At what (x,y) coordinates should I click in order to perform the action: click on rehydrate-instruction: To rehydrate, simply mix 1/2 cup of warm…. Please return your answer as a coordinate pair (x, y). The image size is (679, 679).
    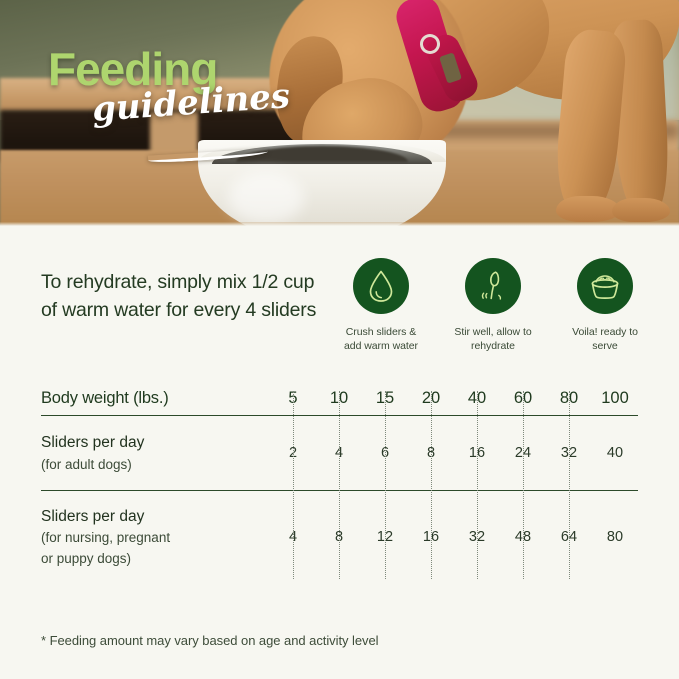
    Looking at the image, I should click on (179, 296).